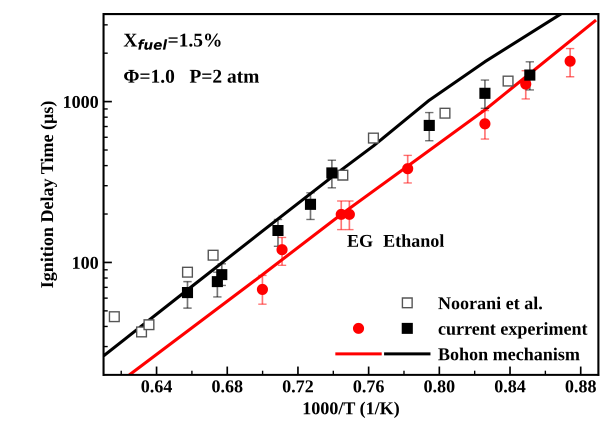 The image size is (602, 440). What do you see at coordinates (192, 76) in the screenshot?
I see `annotation: Φ=1.0 P=2 atm` at bounding box center [192, 76].